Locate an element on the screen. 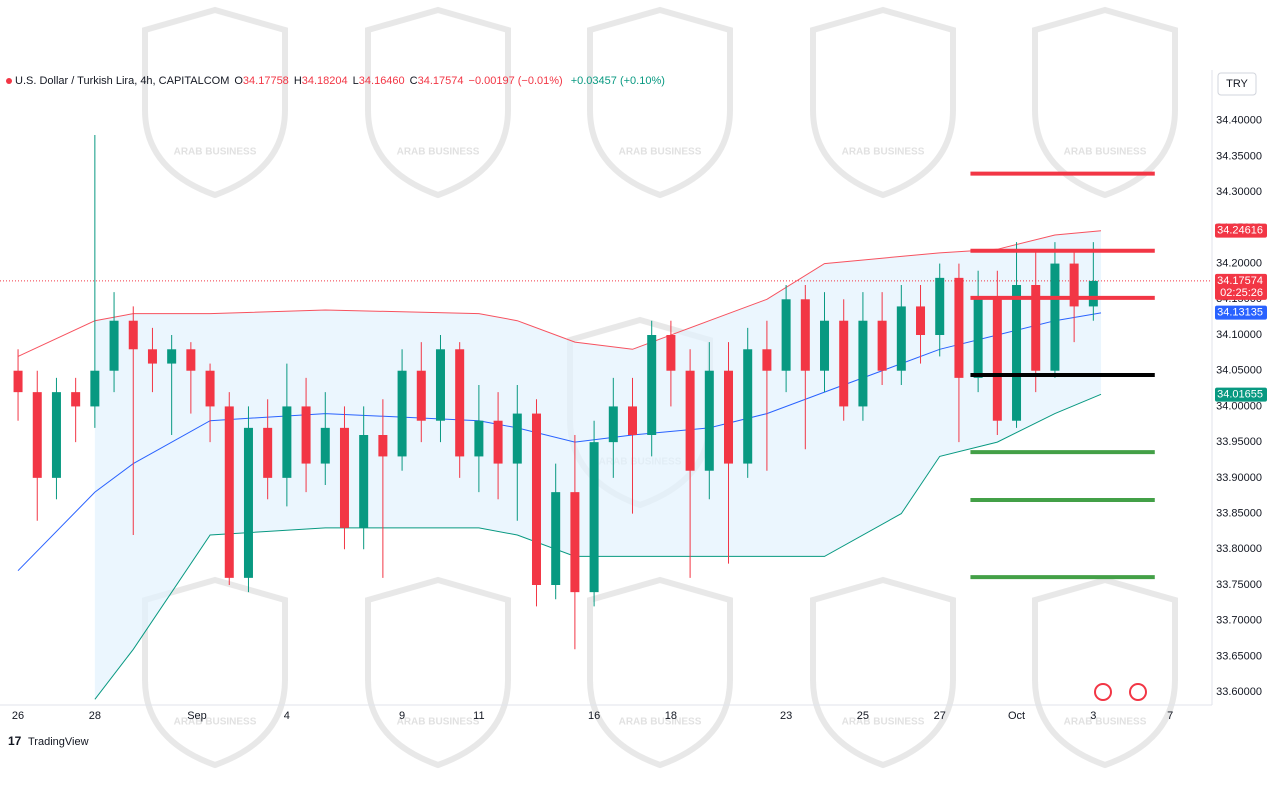 This screenshot has height=803, width=1280. price-tag-label: 34.13135 is located at coordinates (1240, 313).